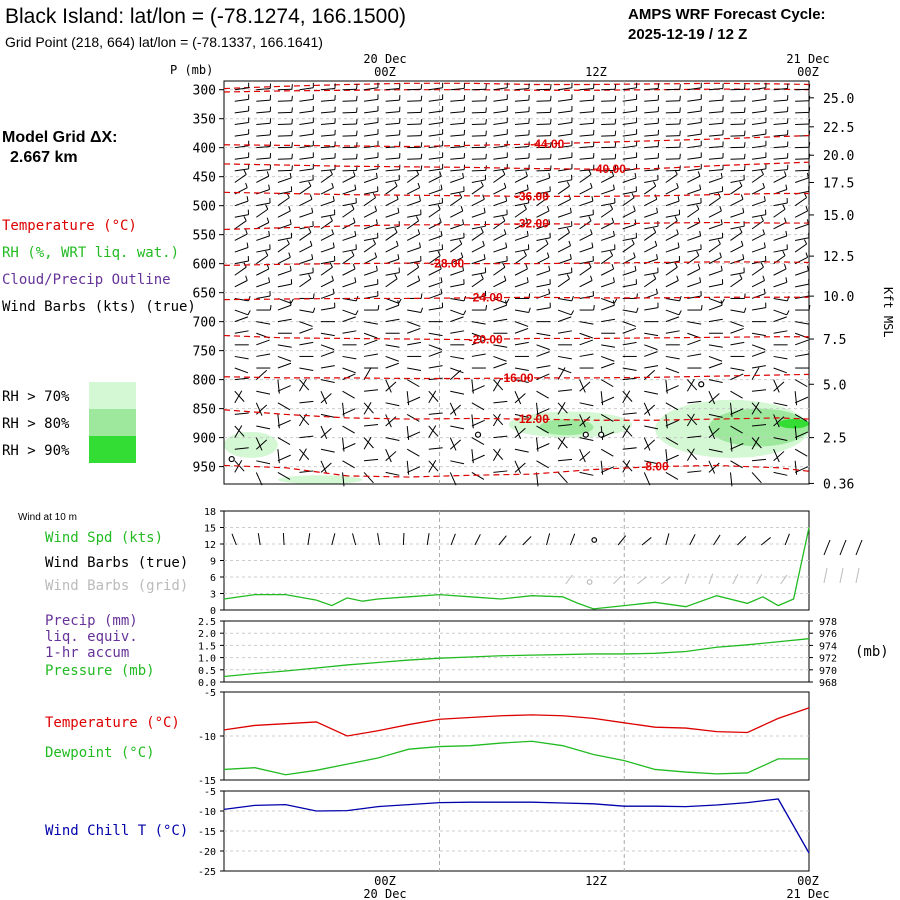  I want to click on height-tick-label: 17.5, so click(838, 183).